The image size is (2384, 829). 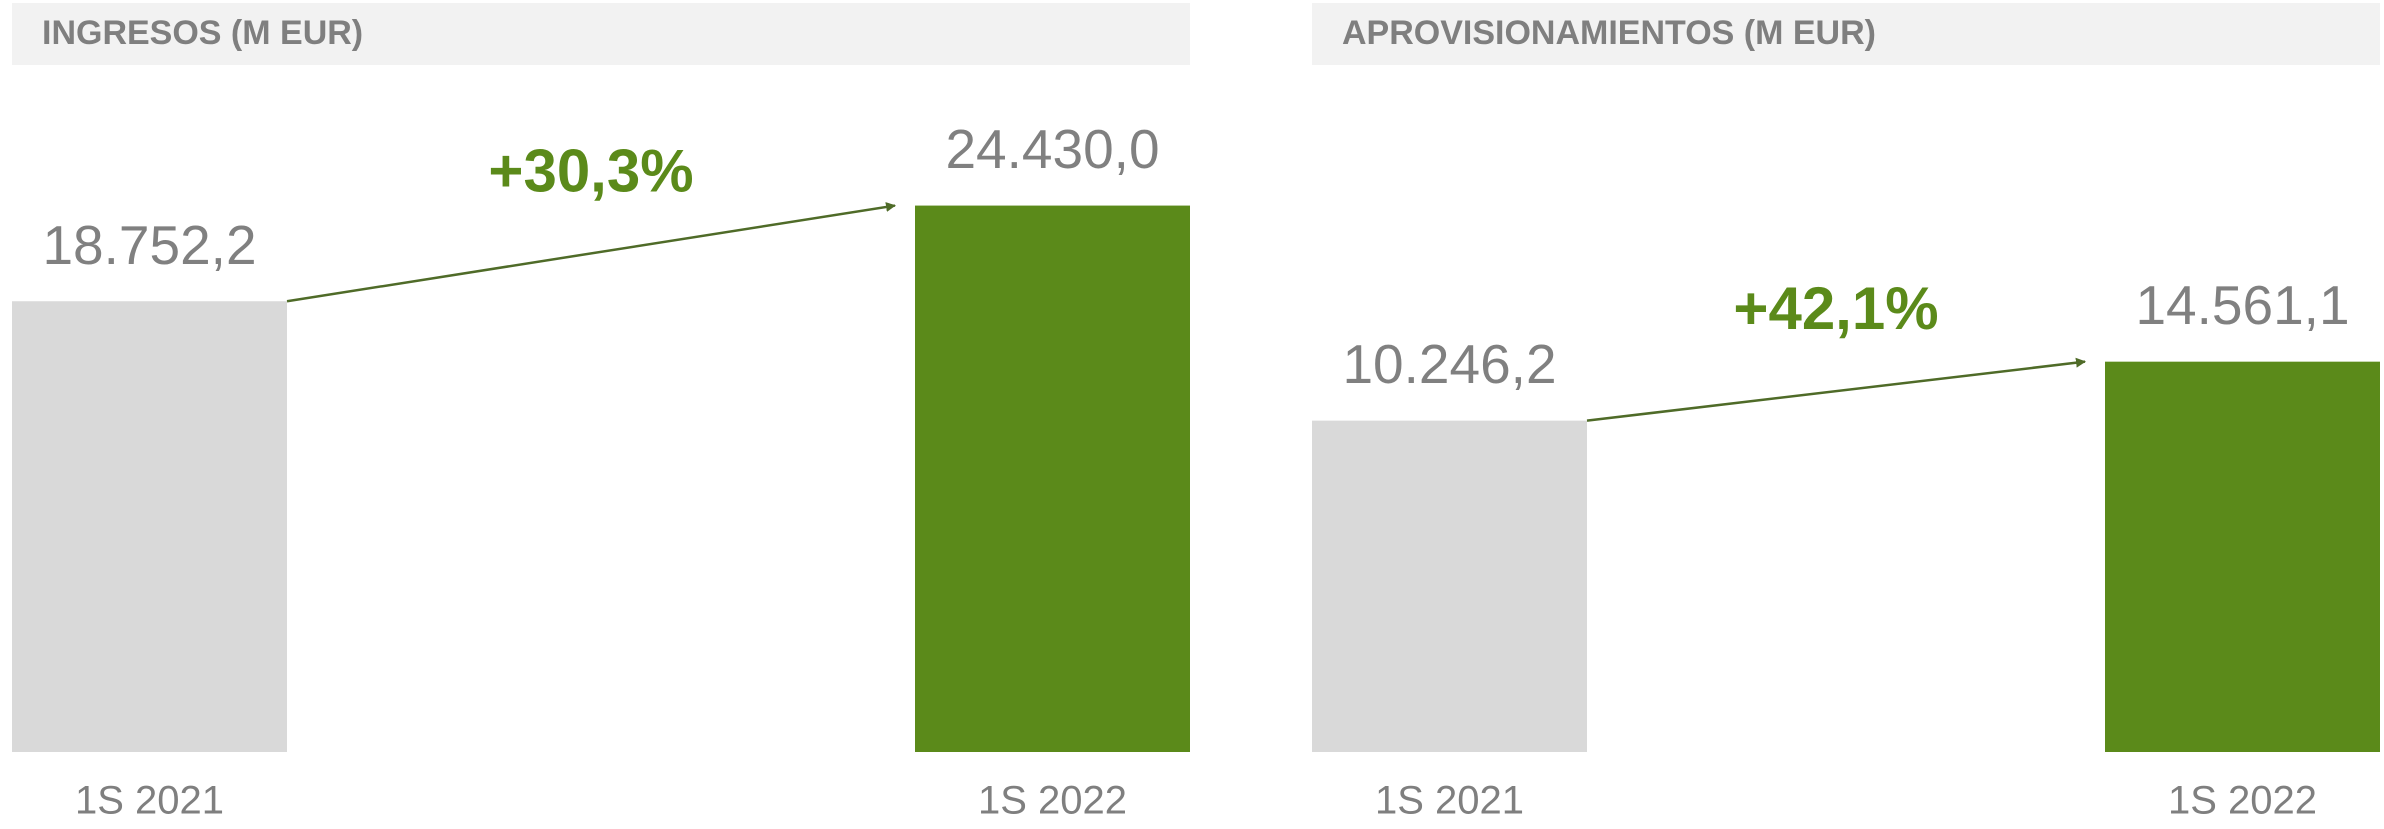 What do you see at coordinates (590, 170) in the screenshot?
I see `growth-annotation: +30,3%` at bounding box center [590, 170].